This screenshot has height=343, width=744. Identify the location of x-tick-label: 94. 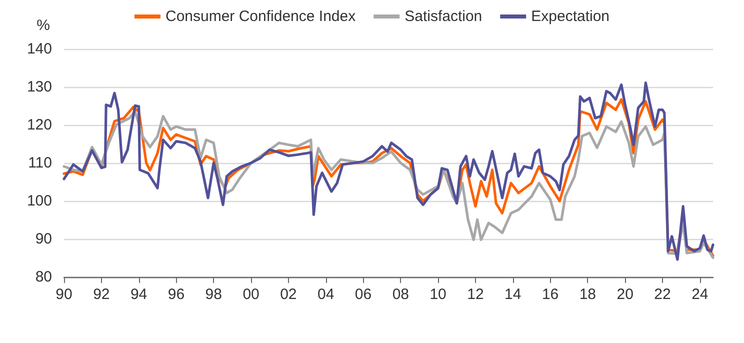
(139, 294).